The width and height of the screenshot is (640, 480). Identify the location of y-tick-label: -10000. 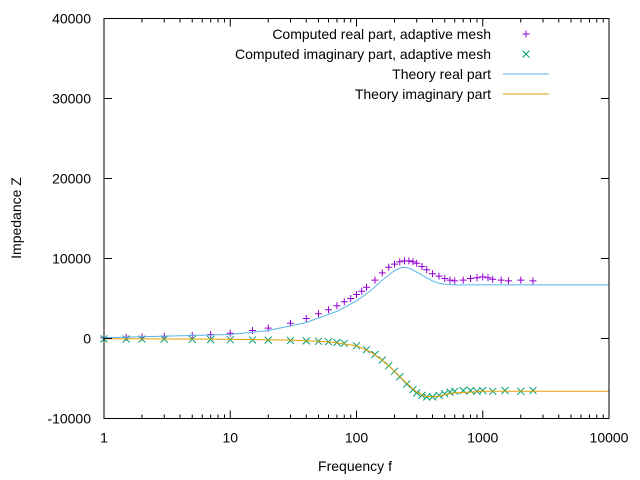
(69, 419).